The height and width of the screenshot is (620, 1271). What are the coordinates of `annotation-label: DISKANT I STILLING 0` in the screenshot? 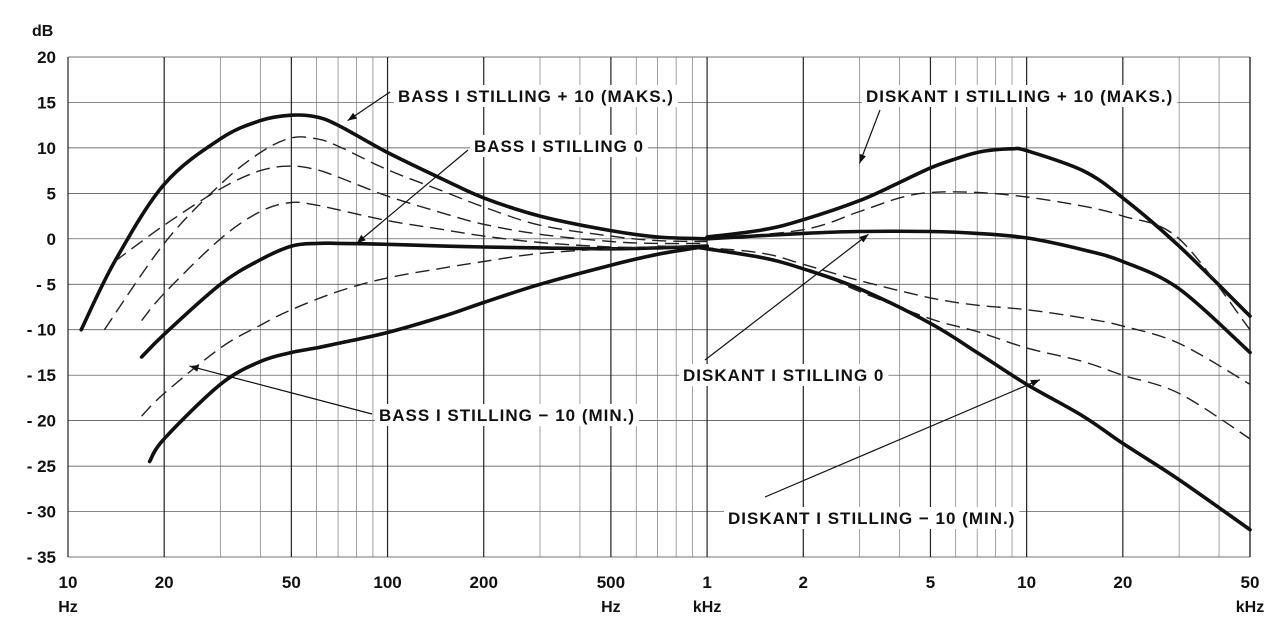 It's located at (783, 375).